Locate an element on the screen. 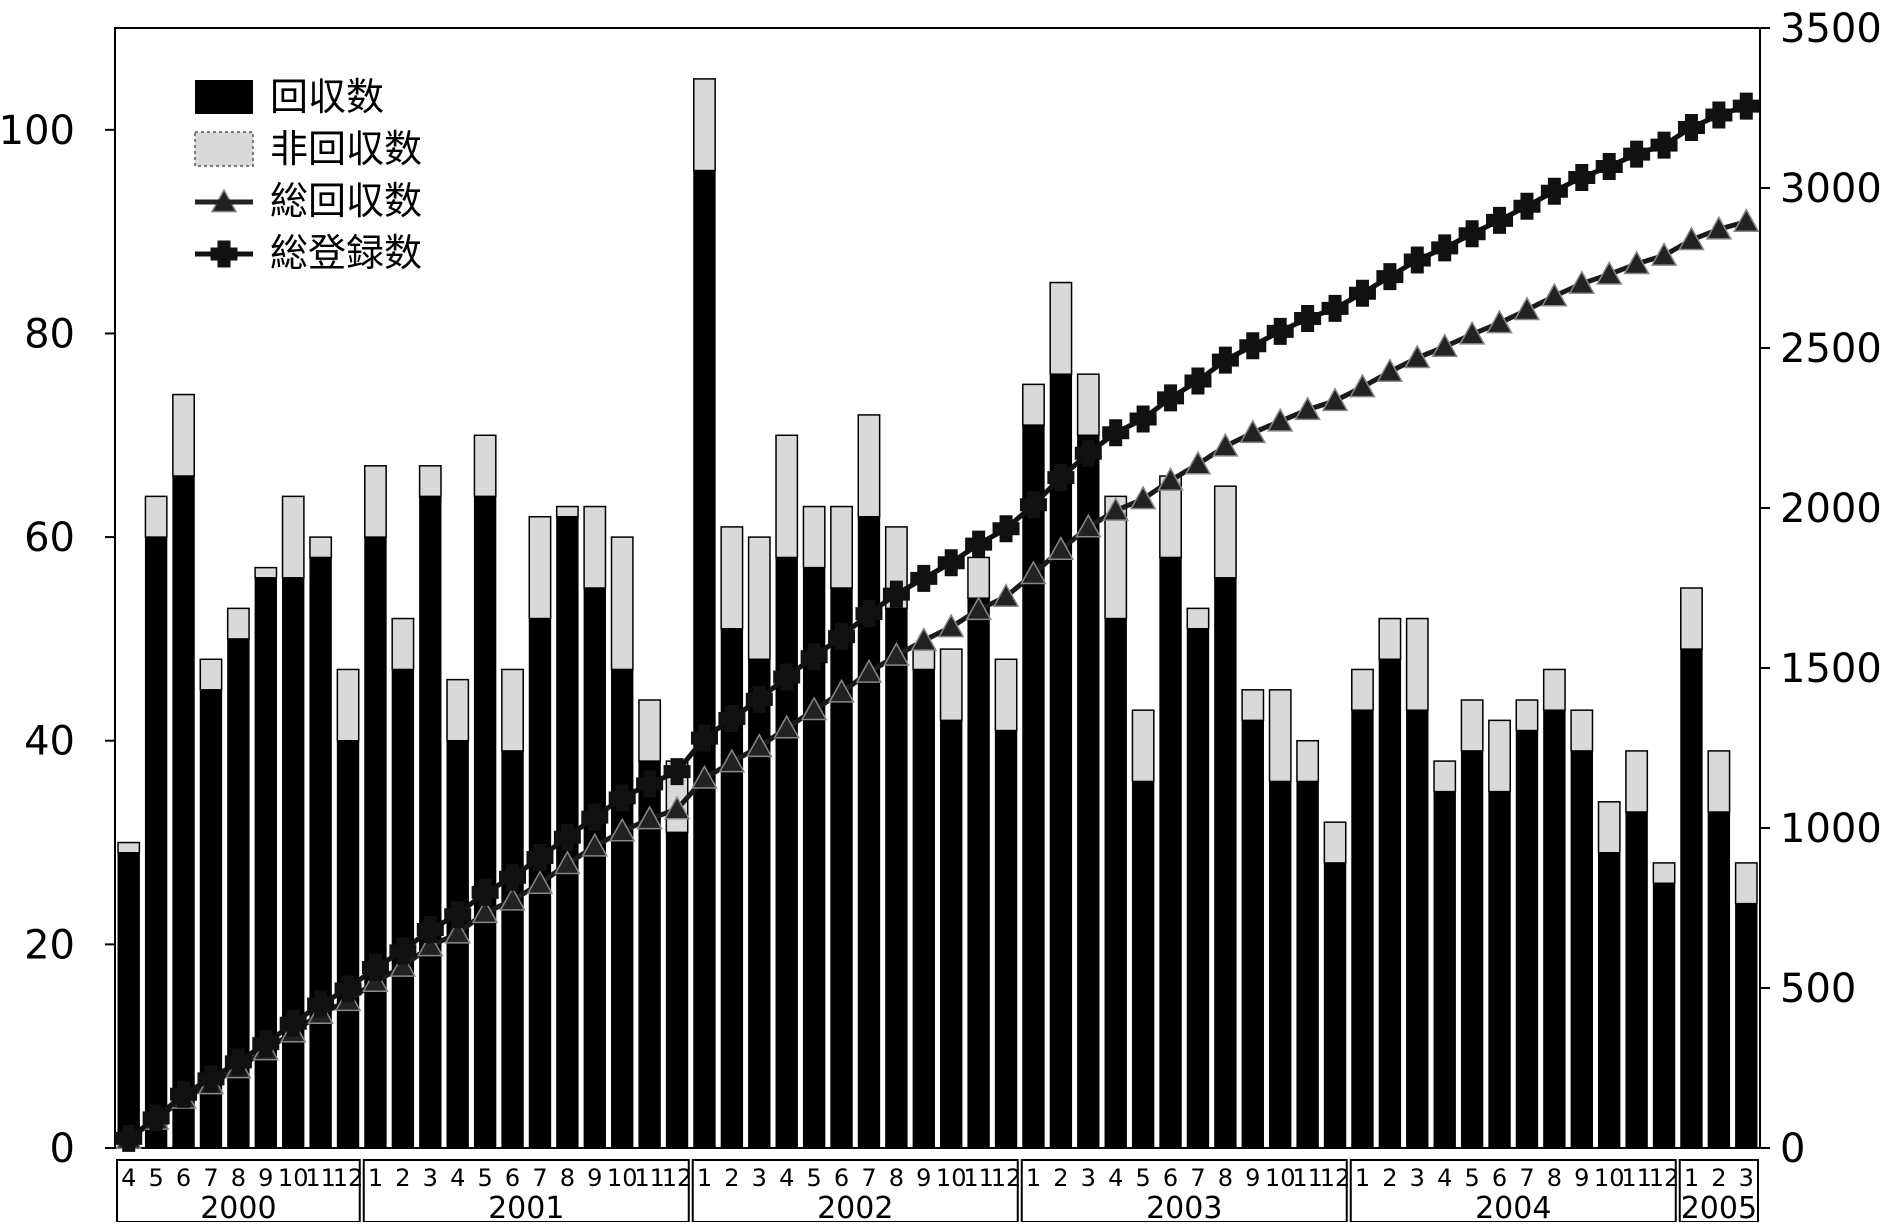 The width and height of the screenshot is (1889, 1227). month-tick-label: 10 is located at coordinates (293, 1178).